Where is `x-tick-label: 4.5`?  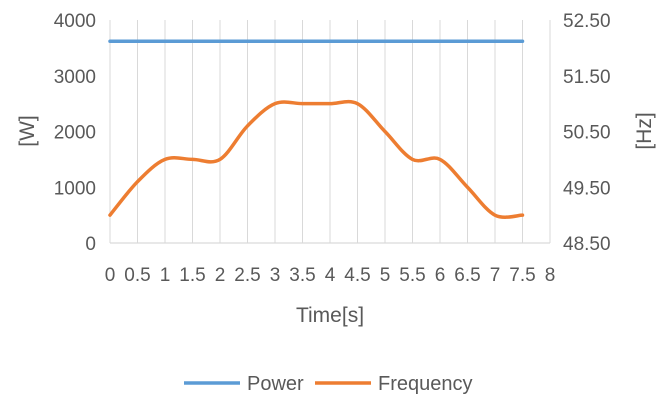 x-tick-label: 4.5 is located at coordinates (357, 275).